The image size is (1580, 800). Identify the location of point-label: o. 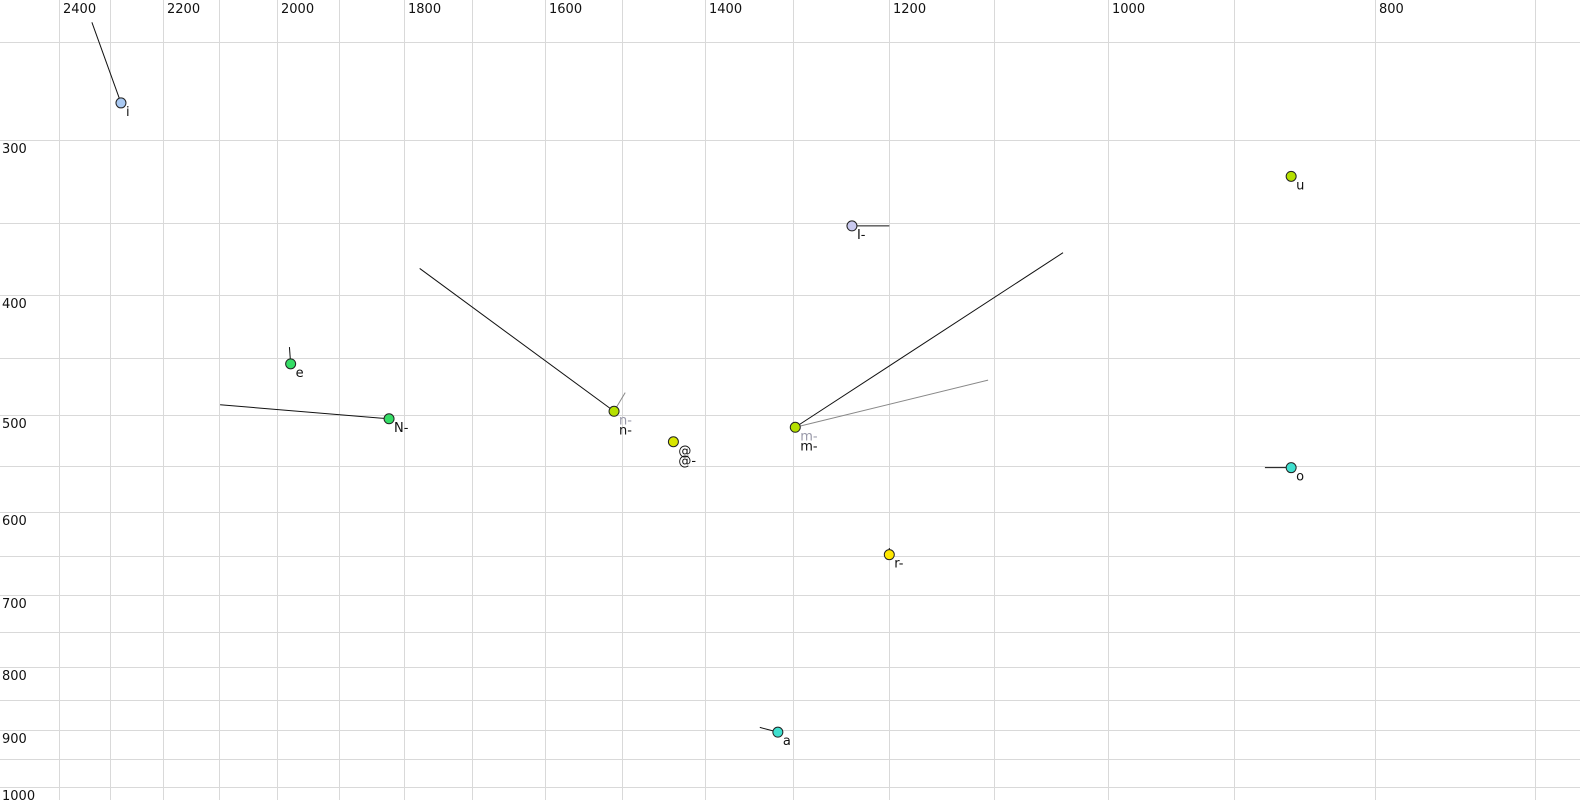
(1300, 477).